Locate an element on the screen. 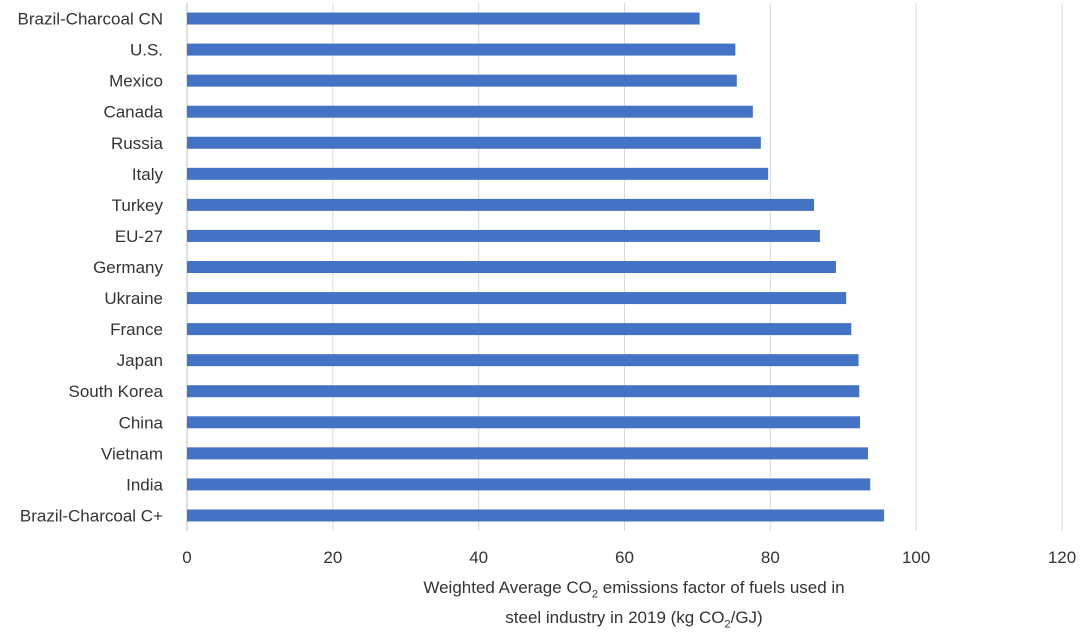 Image resolution: width=1081 pixels, height=637 pixels. x-tick-label: 60 is located at coordinates (624, 557).